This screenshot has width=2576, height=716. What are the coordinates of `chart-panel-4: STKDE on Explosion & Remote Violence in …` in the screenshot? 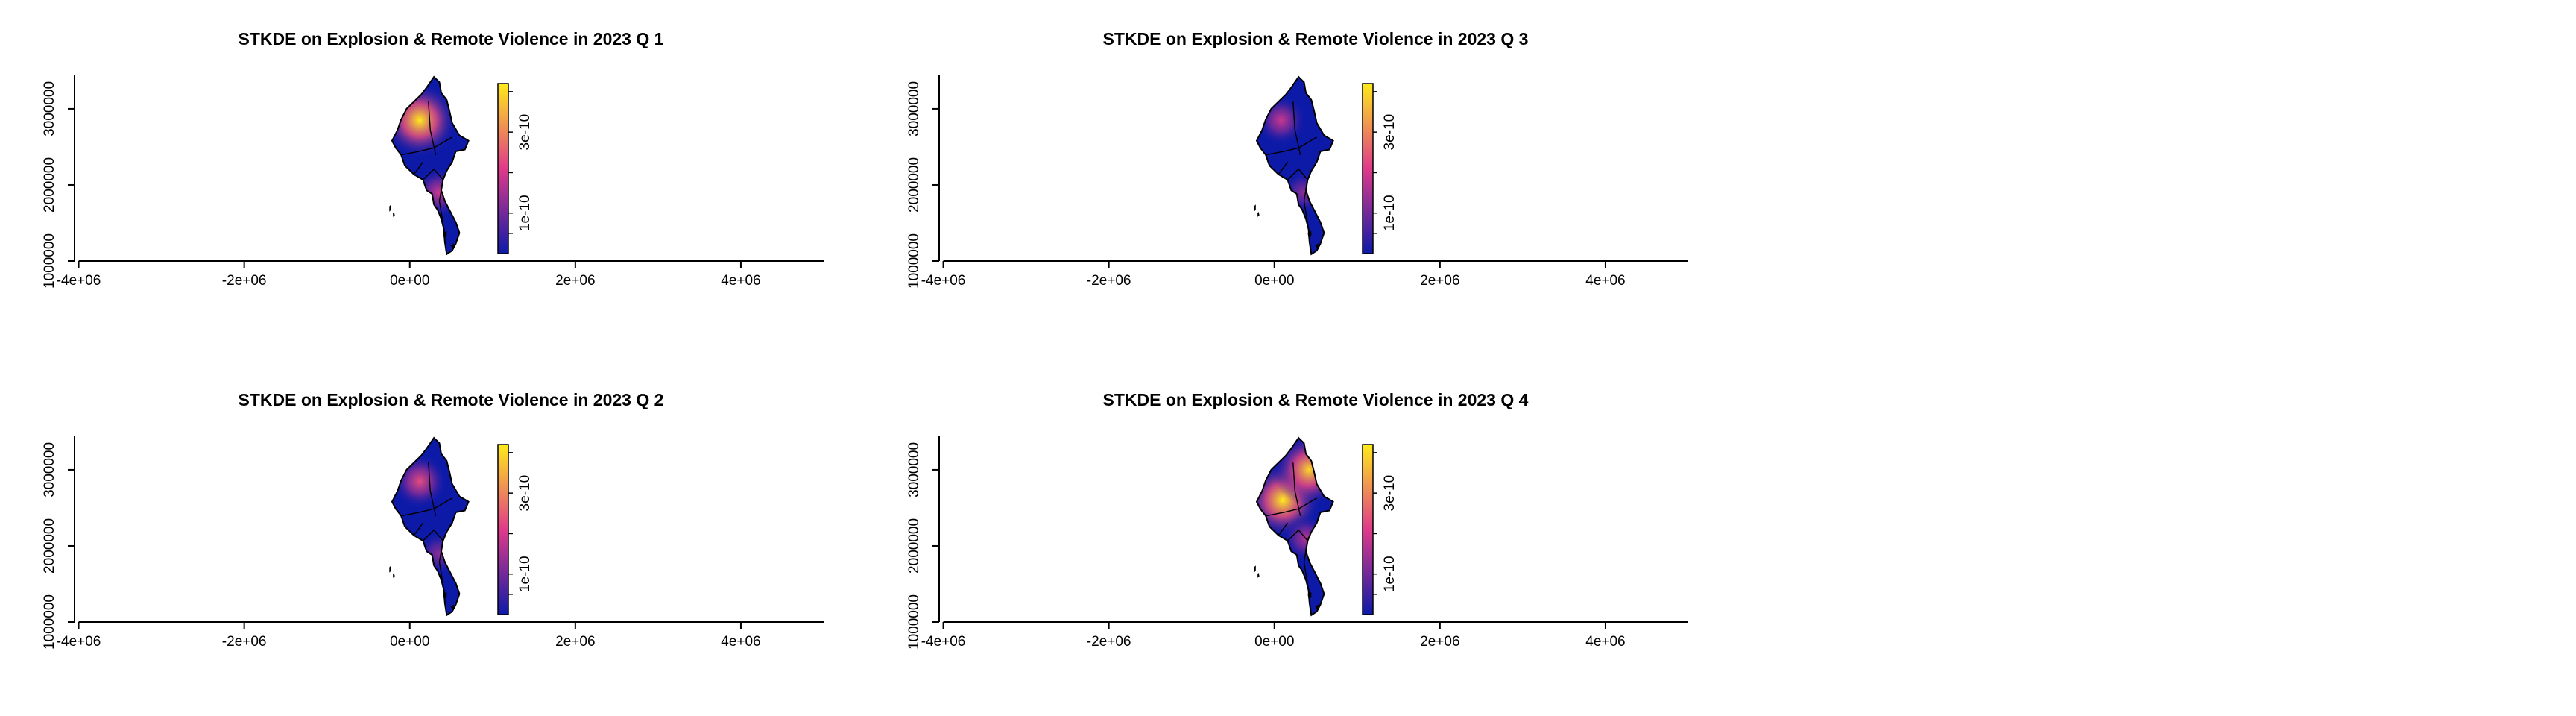 It's located at (1297, 520).